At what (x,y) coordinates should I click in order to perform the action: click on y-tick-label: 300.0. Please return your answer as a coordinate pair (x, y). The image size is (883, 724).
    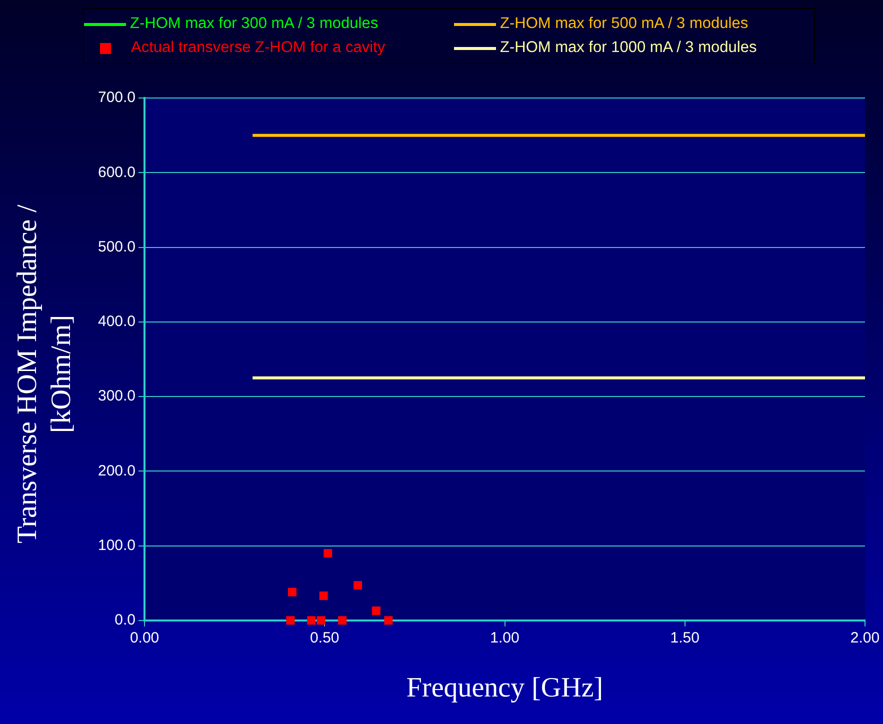
    Looking at the image, I should click on (117, 396).